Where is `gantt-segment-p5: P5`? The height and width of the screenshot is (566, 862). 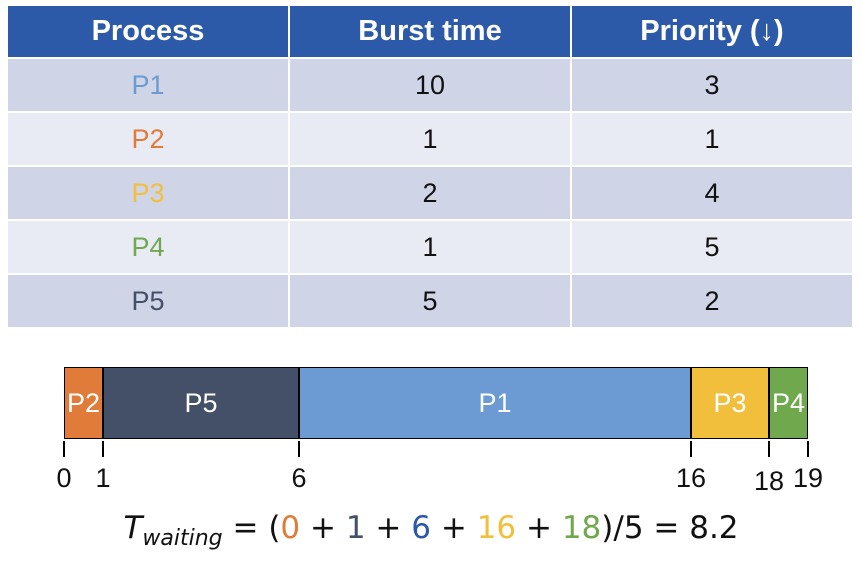
gantt-segment-p5: P5 is located at coordinates (201, 403).